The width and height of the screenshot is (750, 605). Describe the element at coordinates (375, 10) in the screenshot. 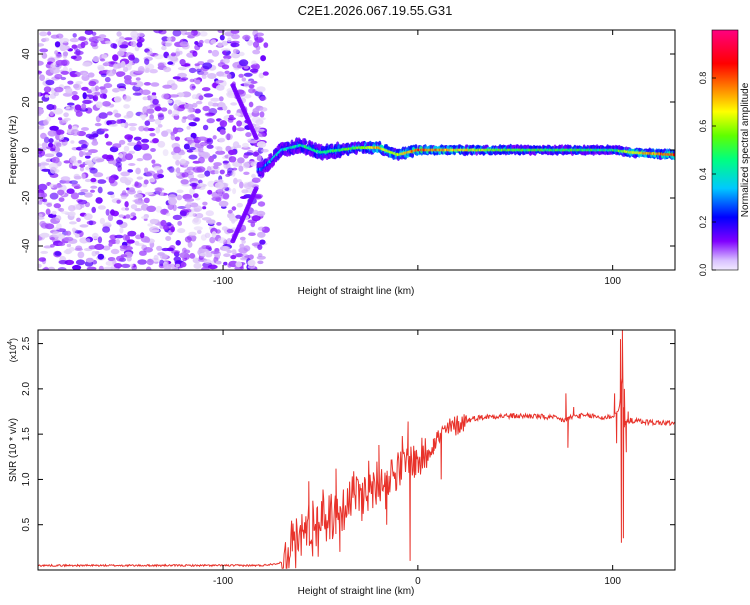

I see `figure-title: C2E1.2026.067.19.55.G31` at that location.